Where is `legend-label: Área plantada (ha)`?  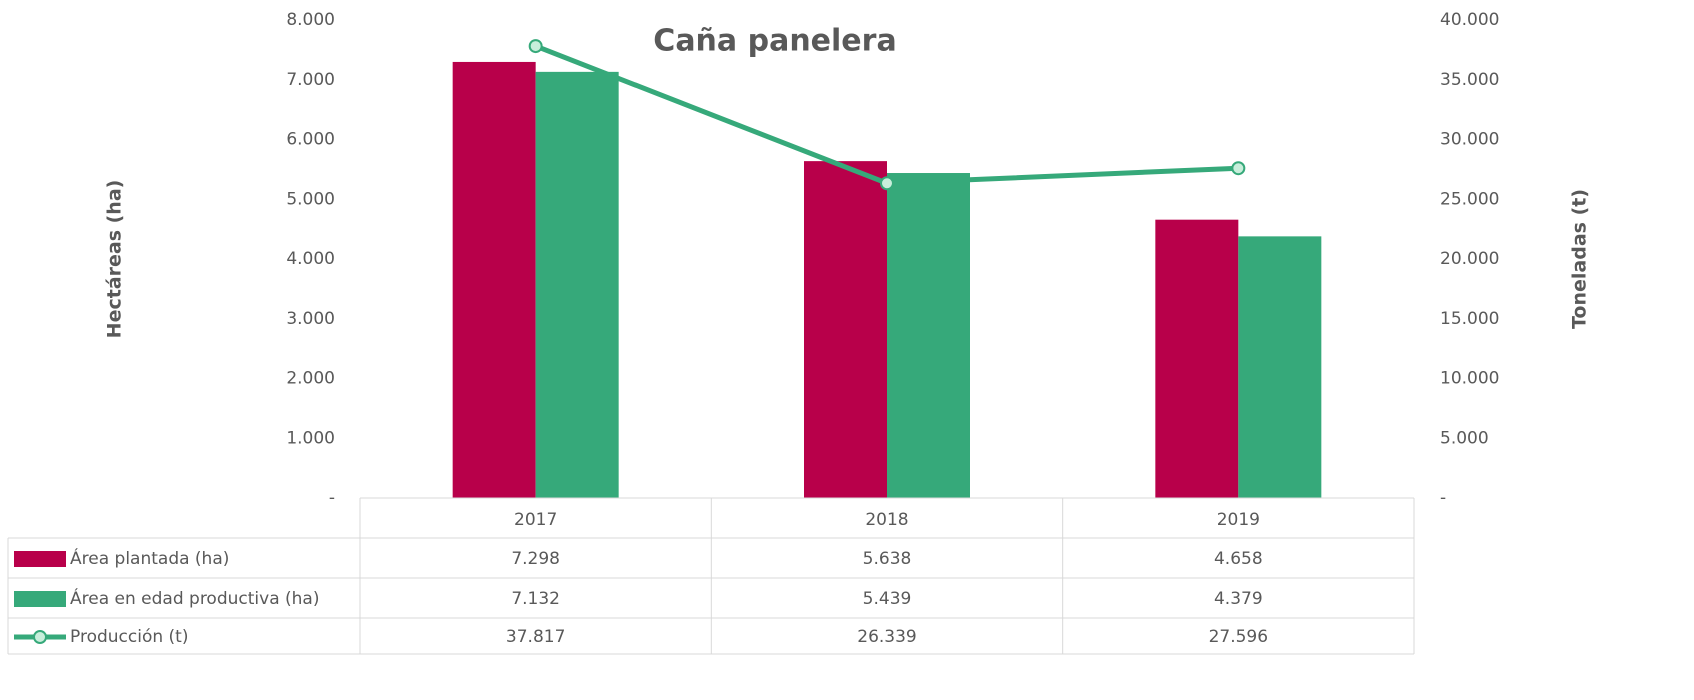 legend-label: Área plantada (ha) is located at coordinates (149, 558).